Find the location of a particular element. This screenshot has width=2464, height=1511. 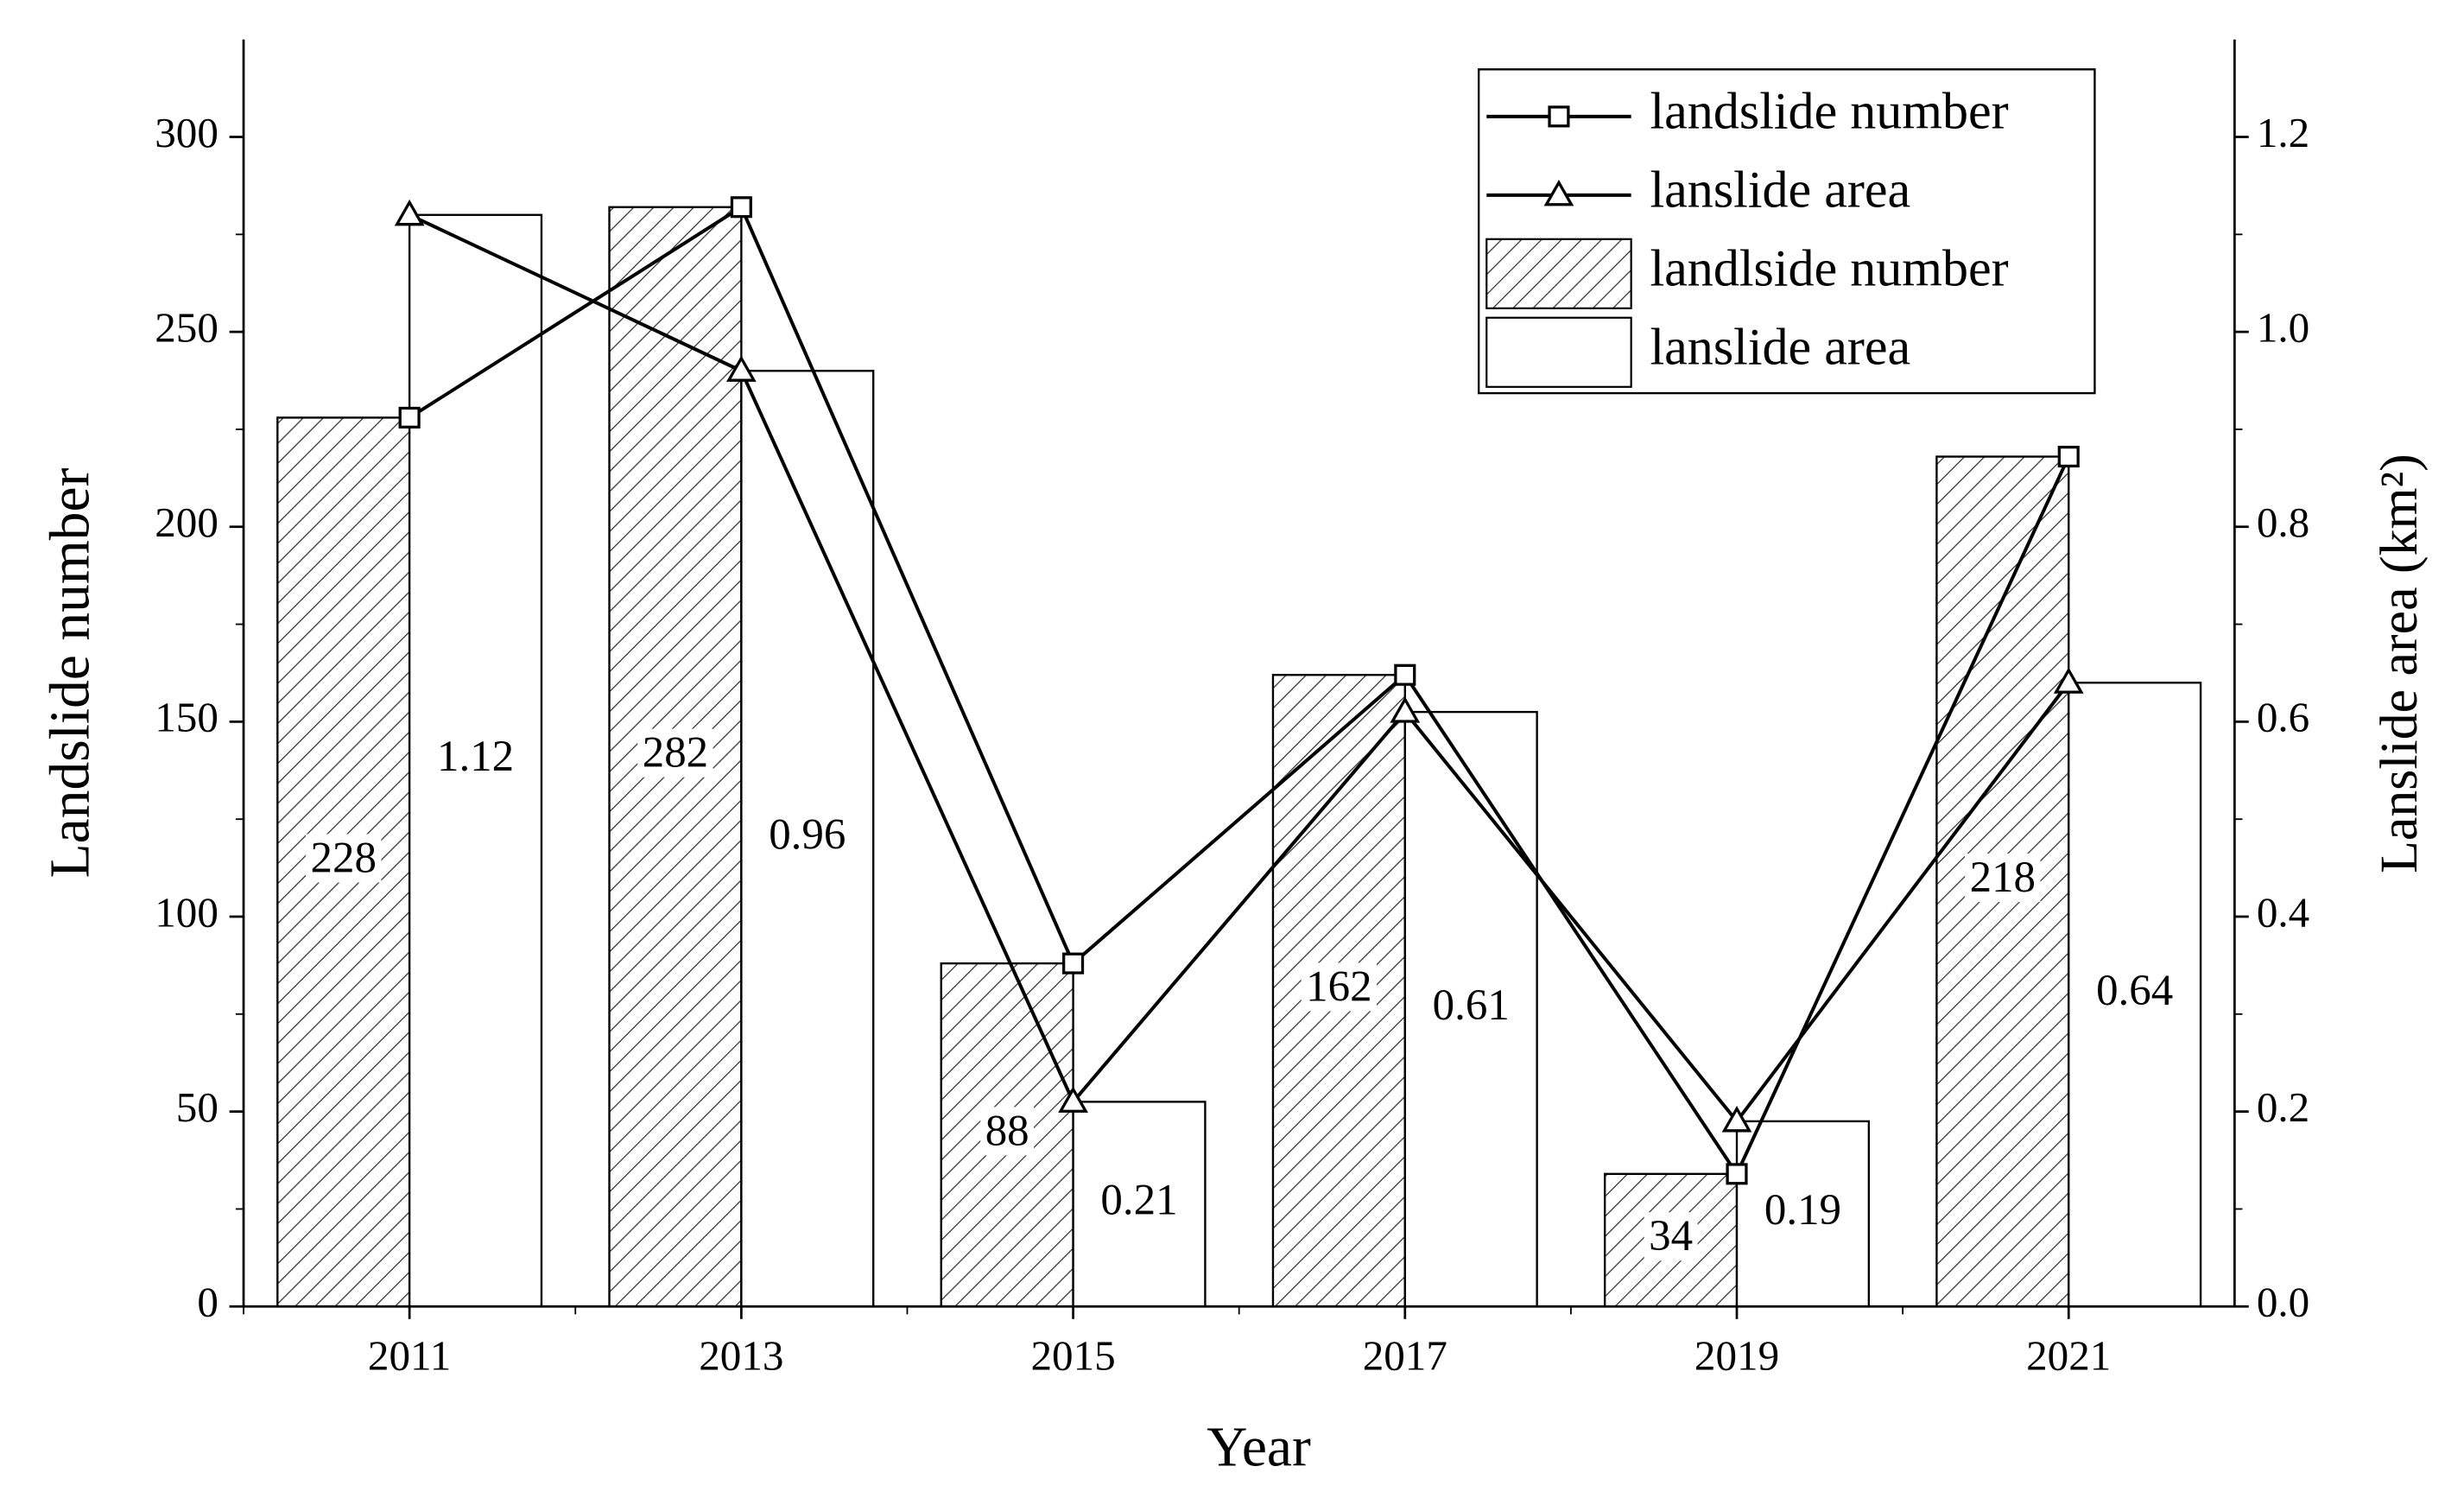

x-tick-label: 2021 is located at coordinates (2068, 1355).